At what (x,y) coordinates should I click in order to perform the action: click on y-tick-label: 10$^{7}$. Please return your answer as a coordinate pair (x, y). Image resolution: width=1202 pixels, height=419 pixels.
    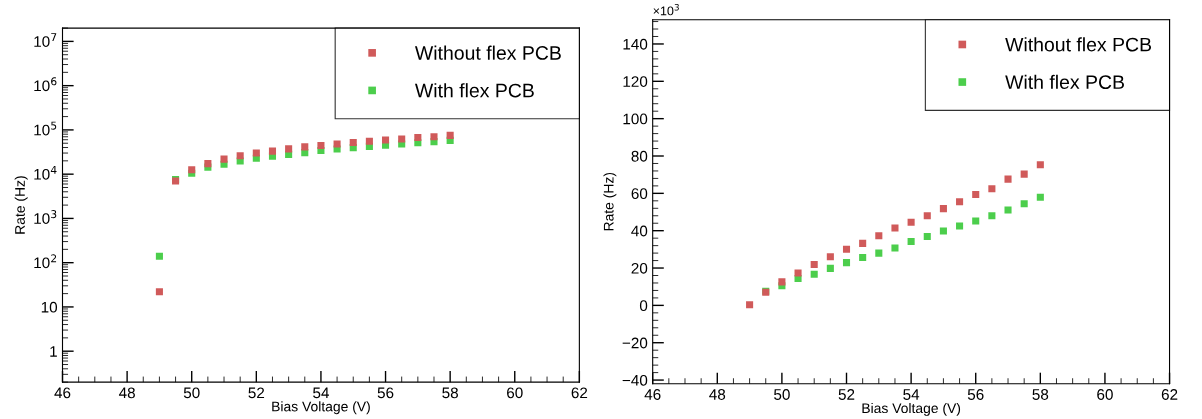
    Looking at the image, I should click on (45, 40).